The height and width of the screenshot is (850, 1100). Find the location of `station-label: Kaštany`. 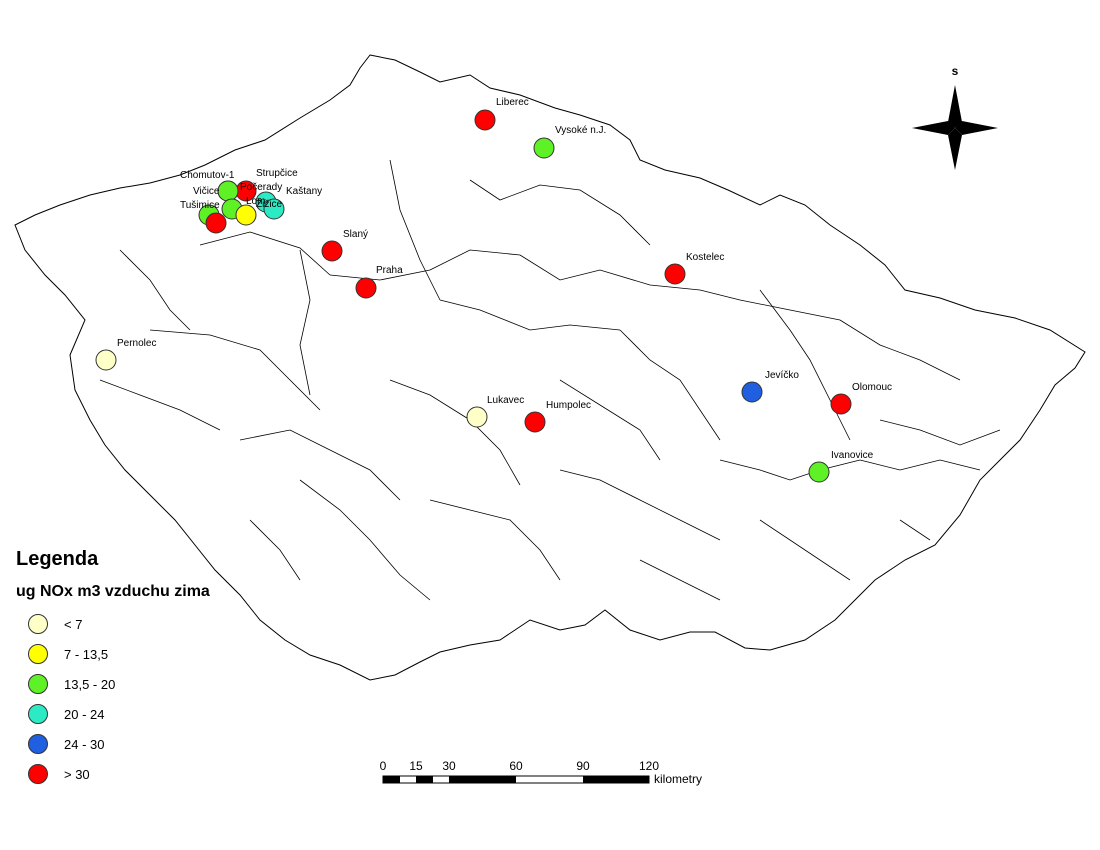

station-label: Kaštany is located at coordinates (304, 191).